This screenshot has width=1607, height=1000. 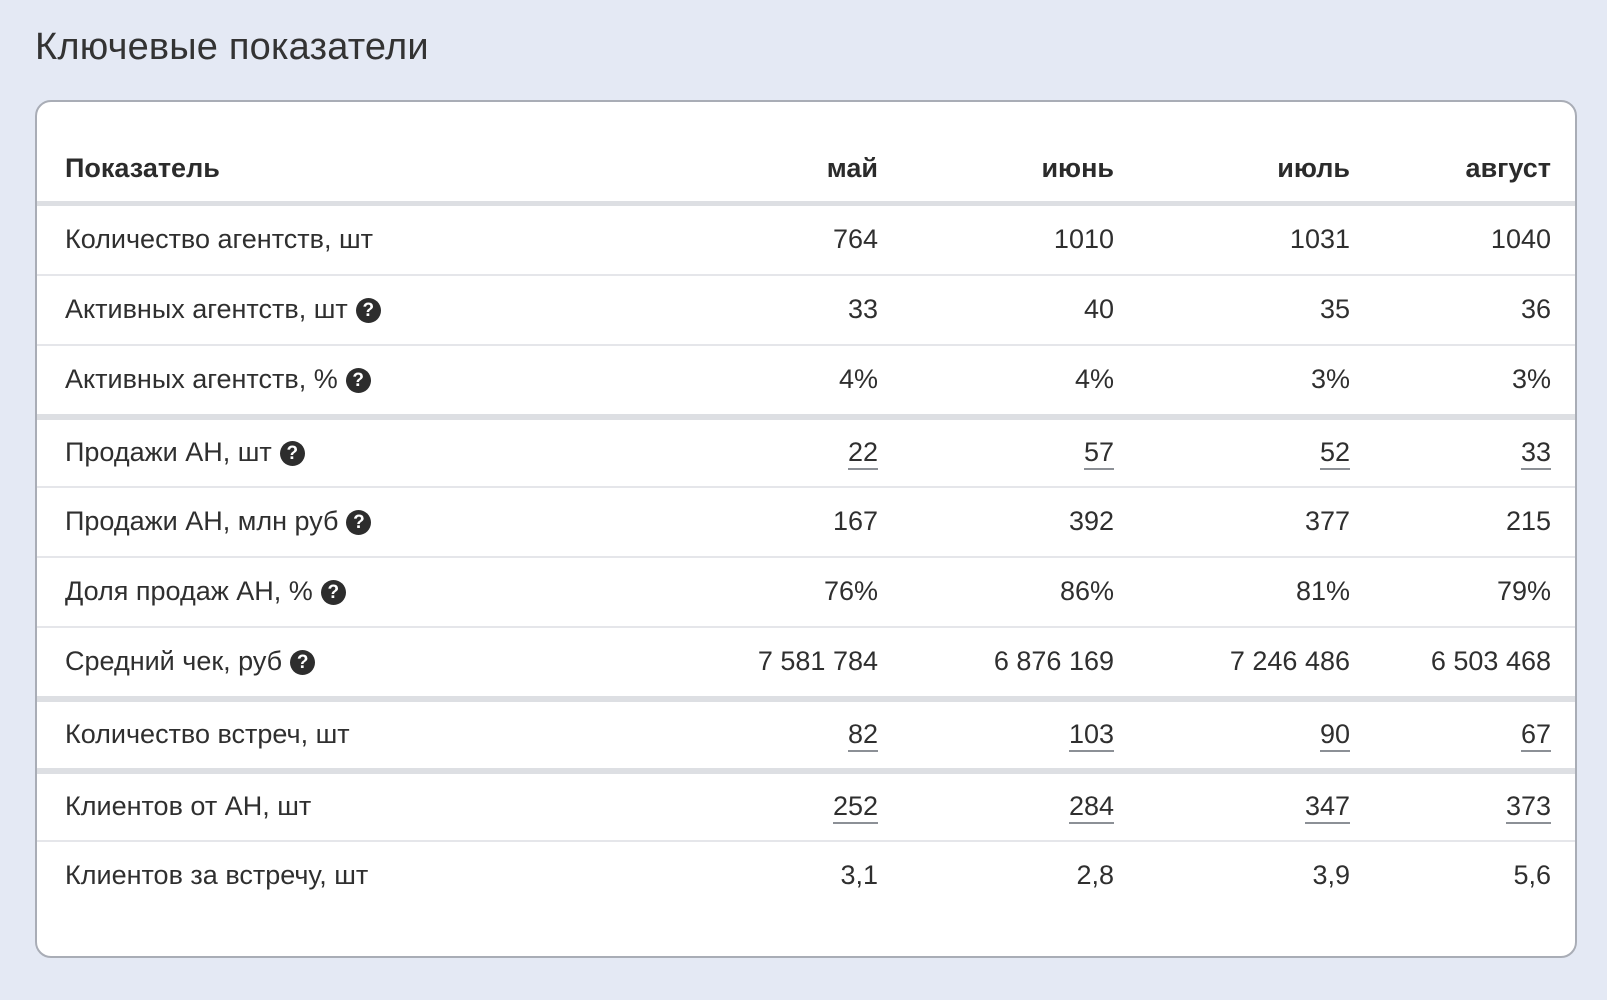 I want to click on value-link: 33, so click(x=1535, y=453).